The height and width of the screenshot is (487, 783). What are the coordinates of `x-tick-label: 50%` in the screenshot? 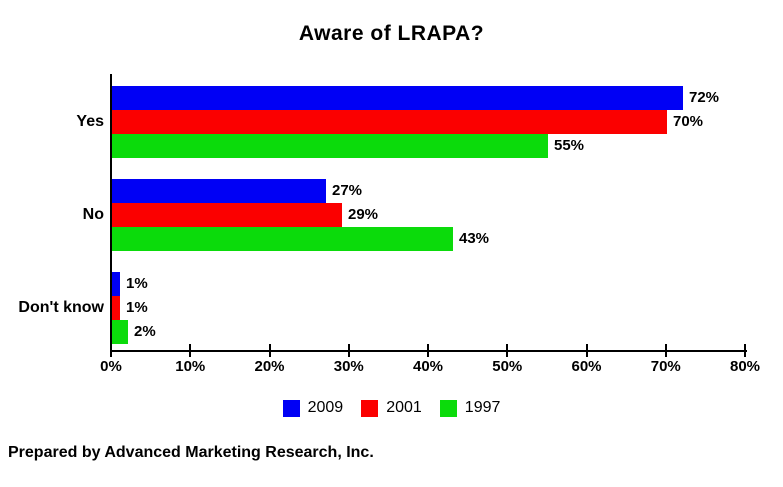 It's located at (507, 366).